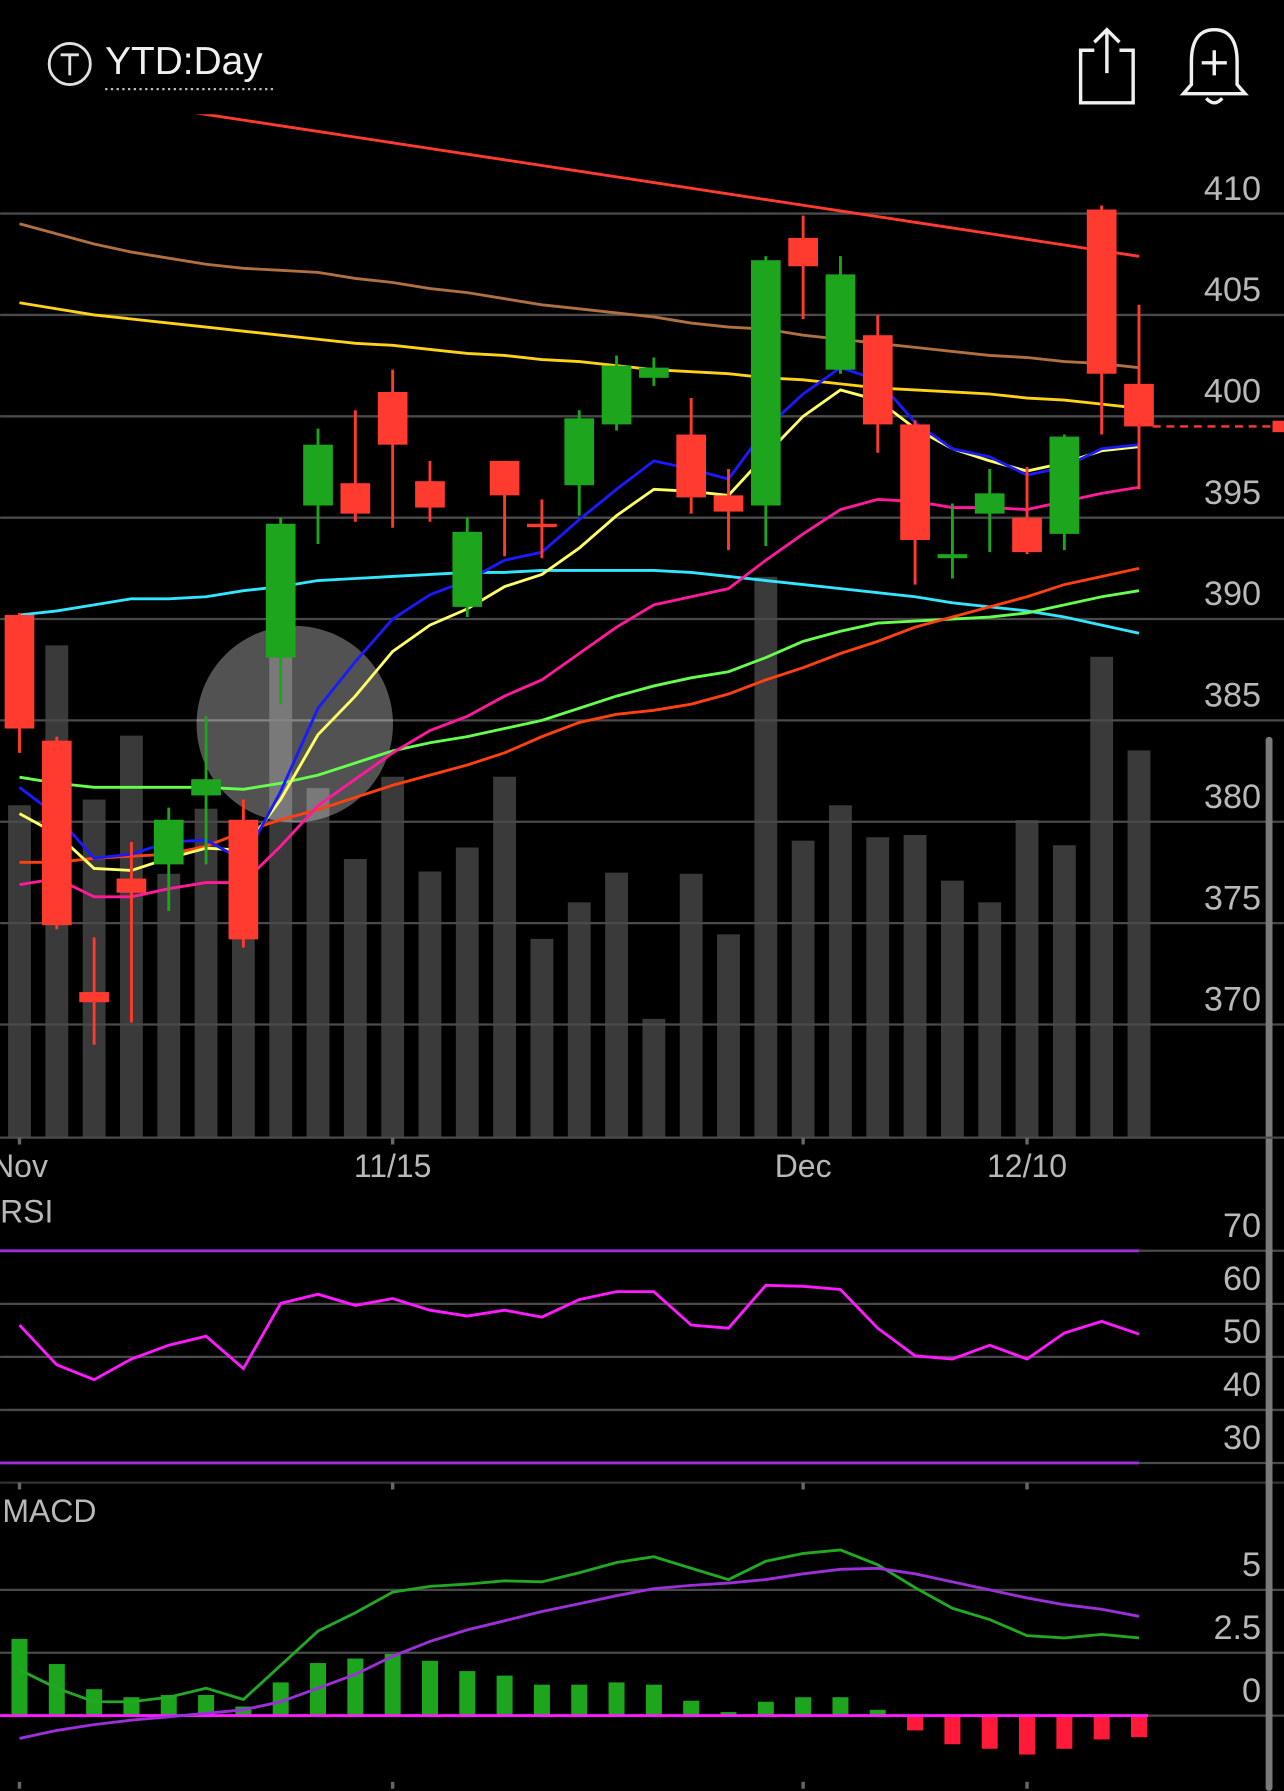 The width and height of the screenshot is (1284, 1791). I want to click on macd-line, so click(579, 1626).